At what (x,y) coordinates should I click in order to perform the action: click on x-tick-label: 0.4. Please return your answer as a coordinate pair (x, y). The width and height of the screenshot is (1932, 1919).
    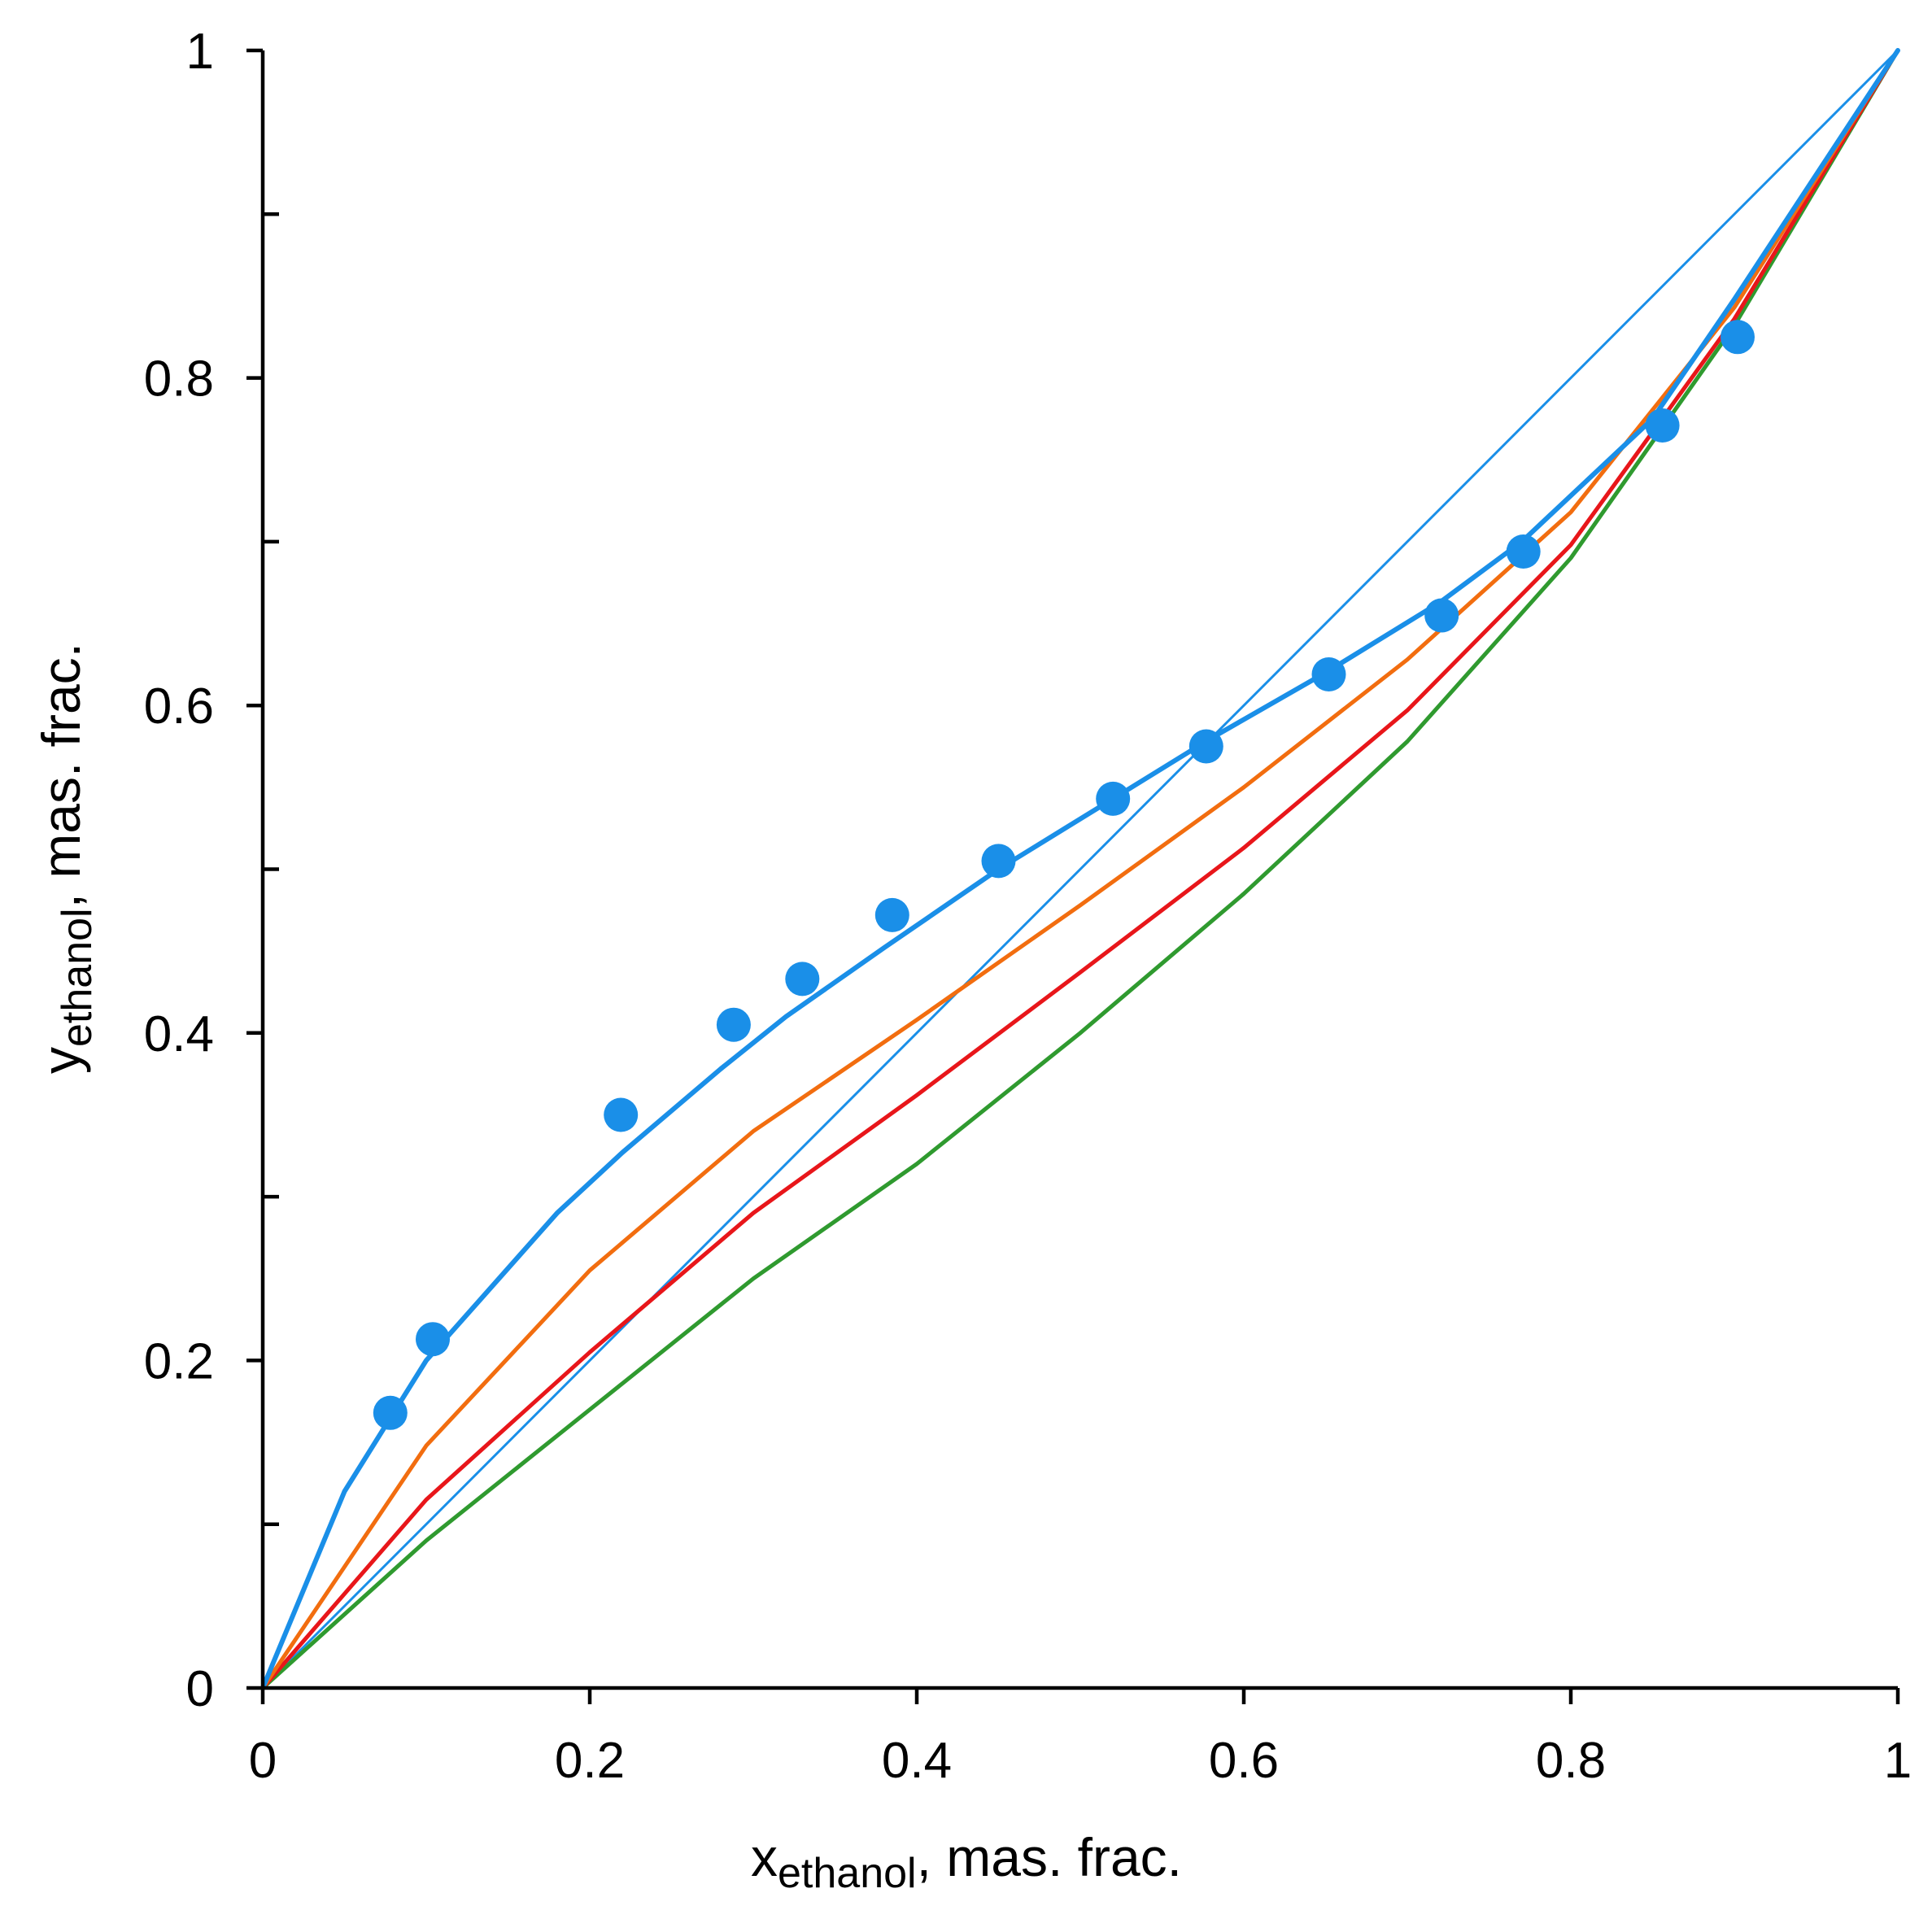
    Looking at the image, I should click on (917, 1761).